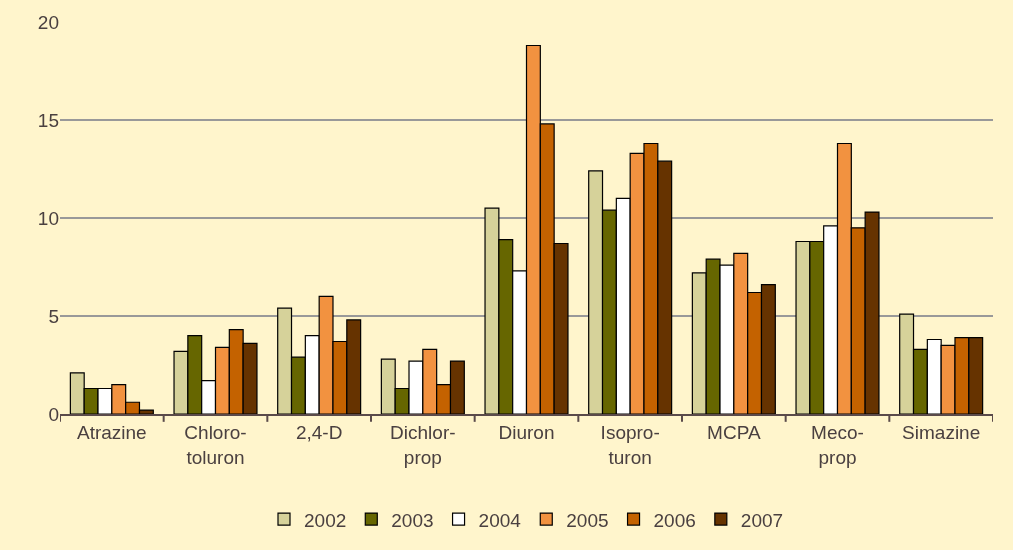 The height and width of the screenshot is (550, 1013). What do you see at coordinates (526, 432) in the screenshot?
I see `x-tick-label: Diuron` at bounding box center [526, 432].